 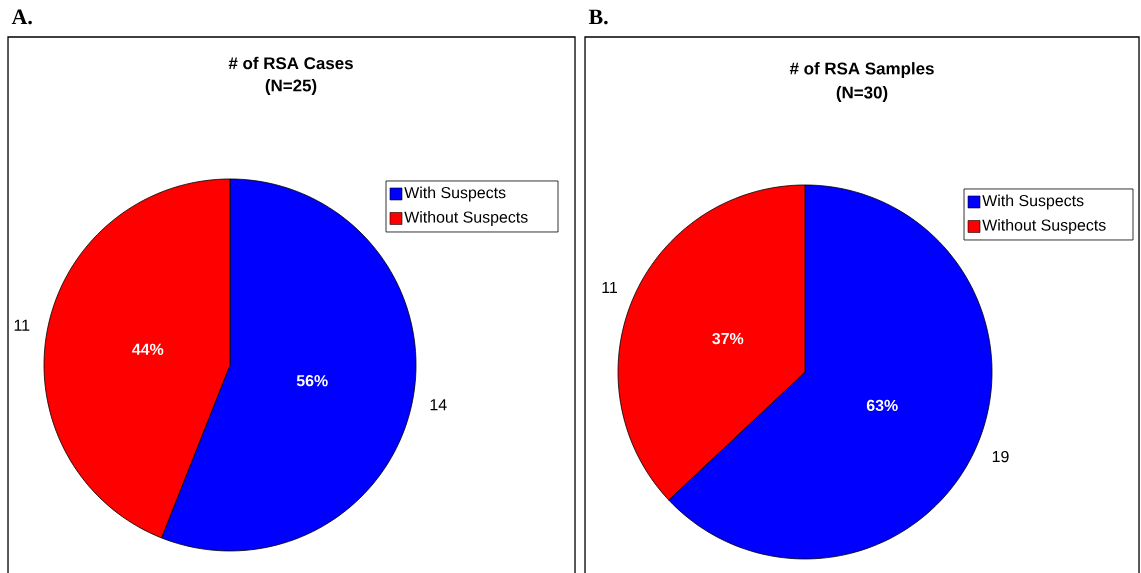 What do you see at coordinates (882, 405) in the screenshot?
I see `data-label: 63%` at bounding box center [882, 405].